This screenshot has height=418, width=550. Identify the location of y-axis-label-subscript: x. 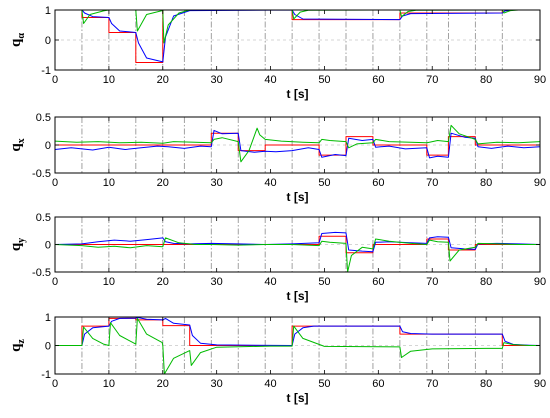
(21, 140).